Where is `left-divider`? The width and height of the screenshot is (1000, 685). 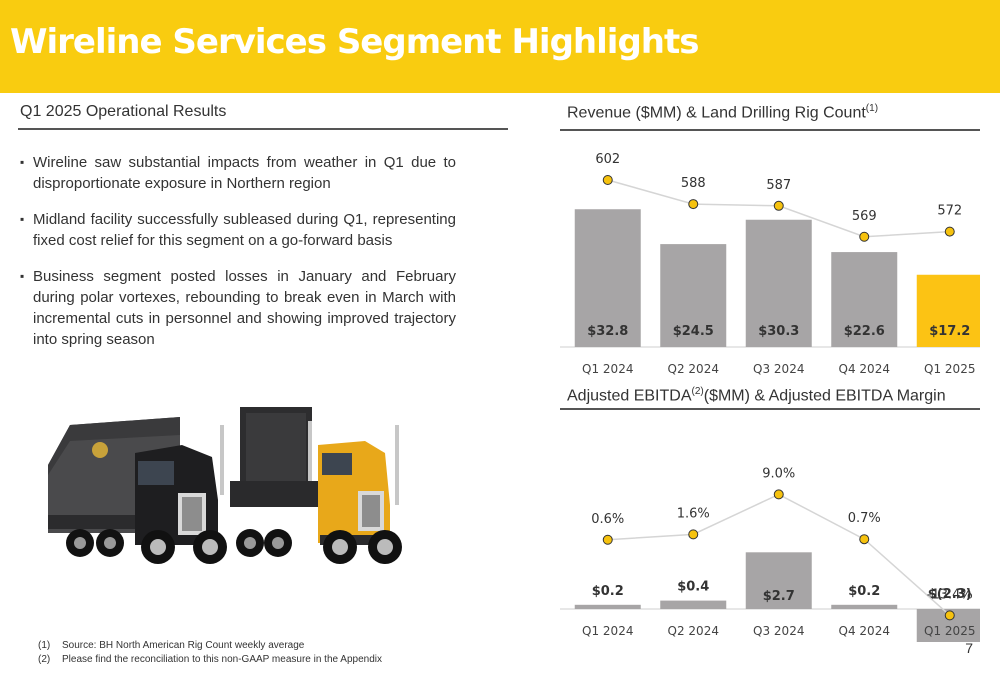
left-divider is located at coordinates (263, 129).